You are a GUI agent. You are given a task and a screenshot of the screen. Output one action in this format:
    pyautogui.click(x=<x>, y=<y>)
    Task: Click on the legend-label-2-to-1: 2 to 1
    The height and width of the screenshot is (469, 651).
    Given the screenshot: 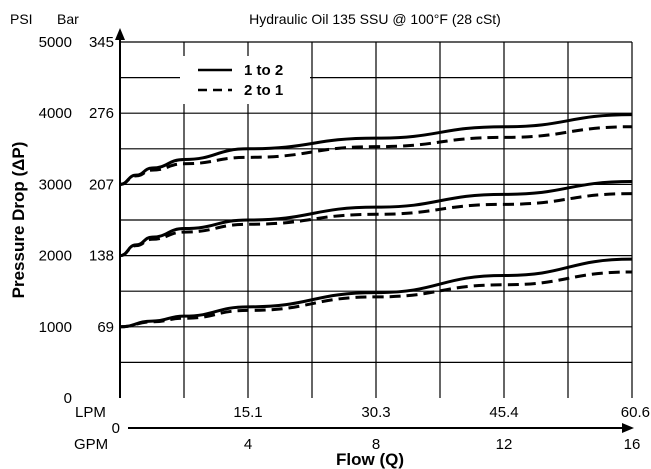 What is the action you would take?
    pyautogui.click(x=263, y=90)
    